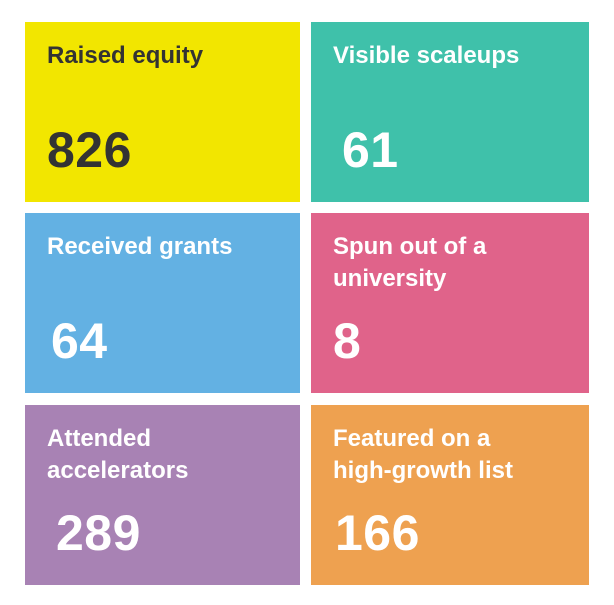 Image resolution: width=614 pixels, height=605 pixels. What do you see at coordinates (125, 55) in the screenshot?
I see `stat-tile-label: Raised equity` at bounding box center [125, 55].